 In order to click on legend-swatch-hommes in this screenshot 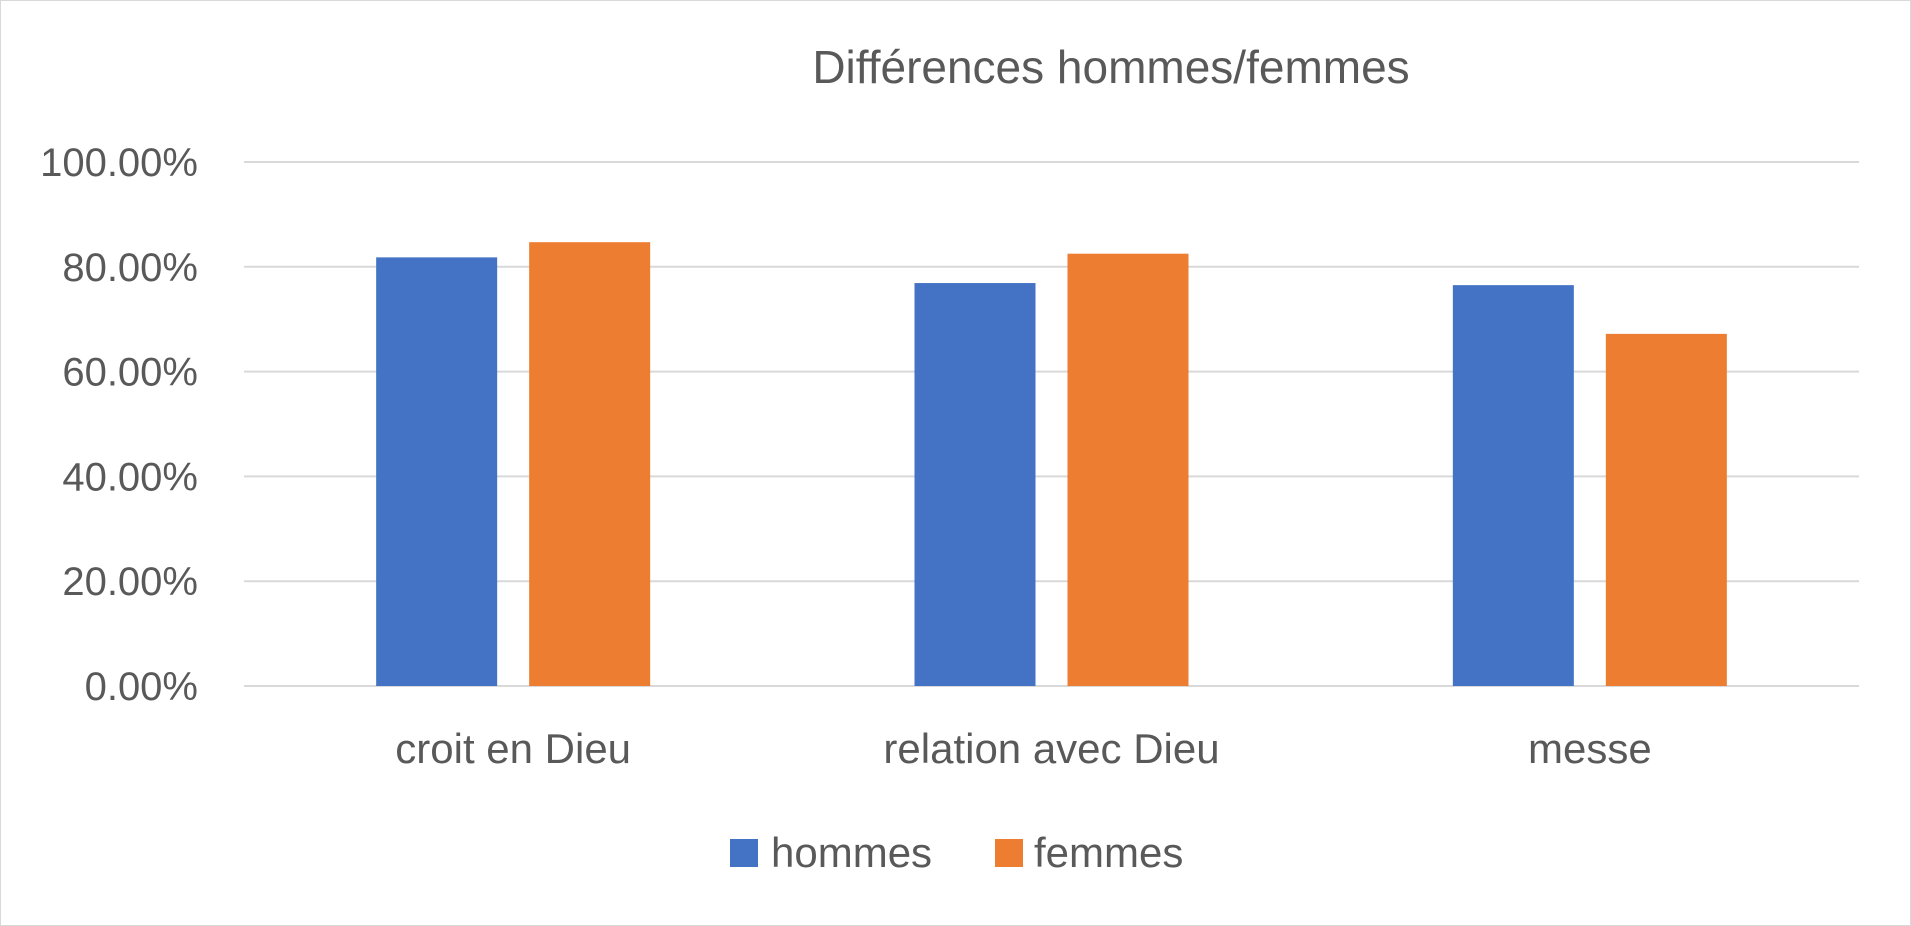, I will do `click(744, 853)`.